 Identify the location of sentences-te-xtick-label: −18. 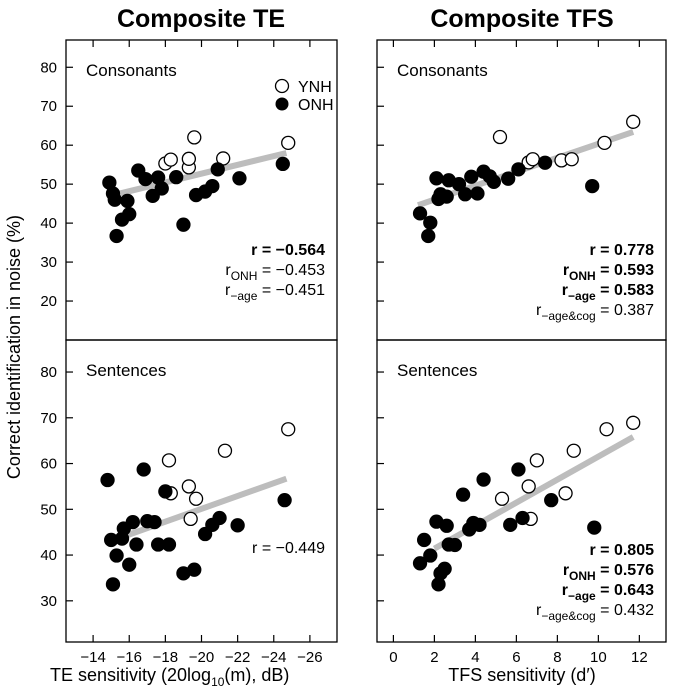
(165, 657).